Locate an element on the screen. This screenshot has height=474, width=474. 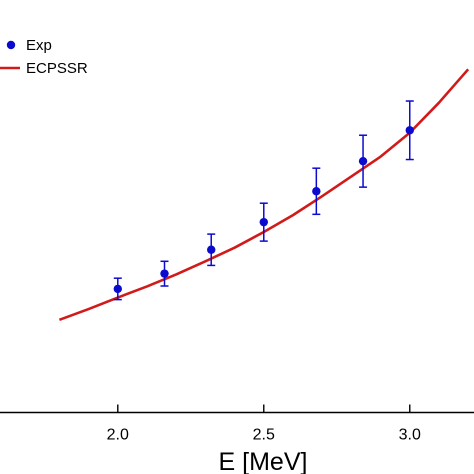
legend: Exp ECPSSR is located at coordinates (44, 57).